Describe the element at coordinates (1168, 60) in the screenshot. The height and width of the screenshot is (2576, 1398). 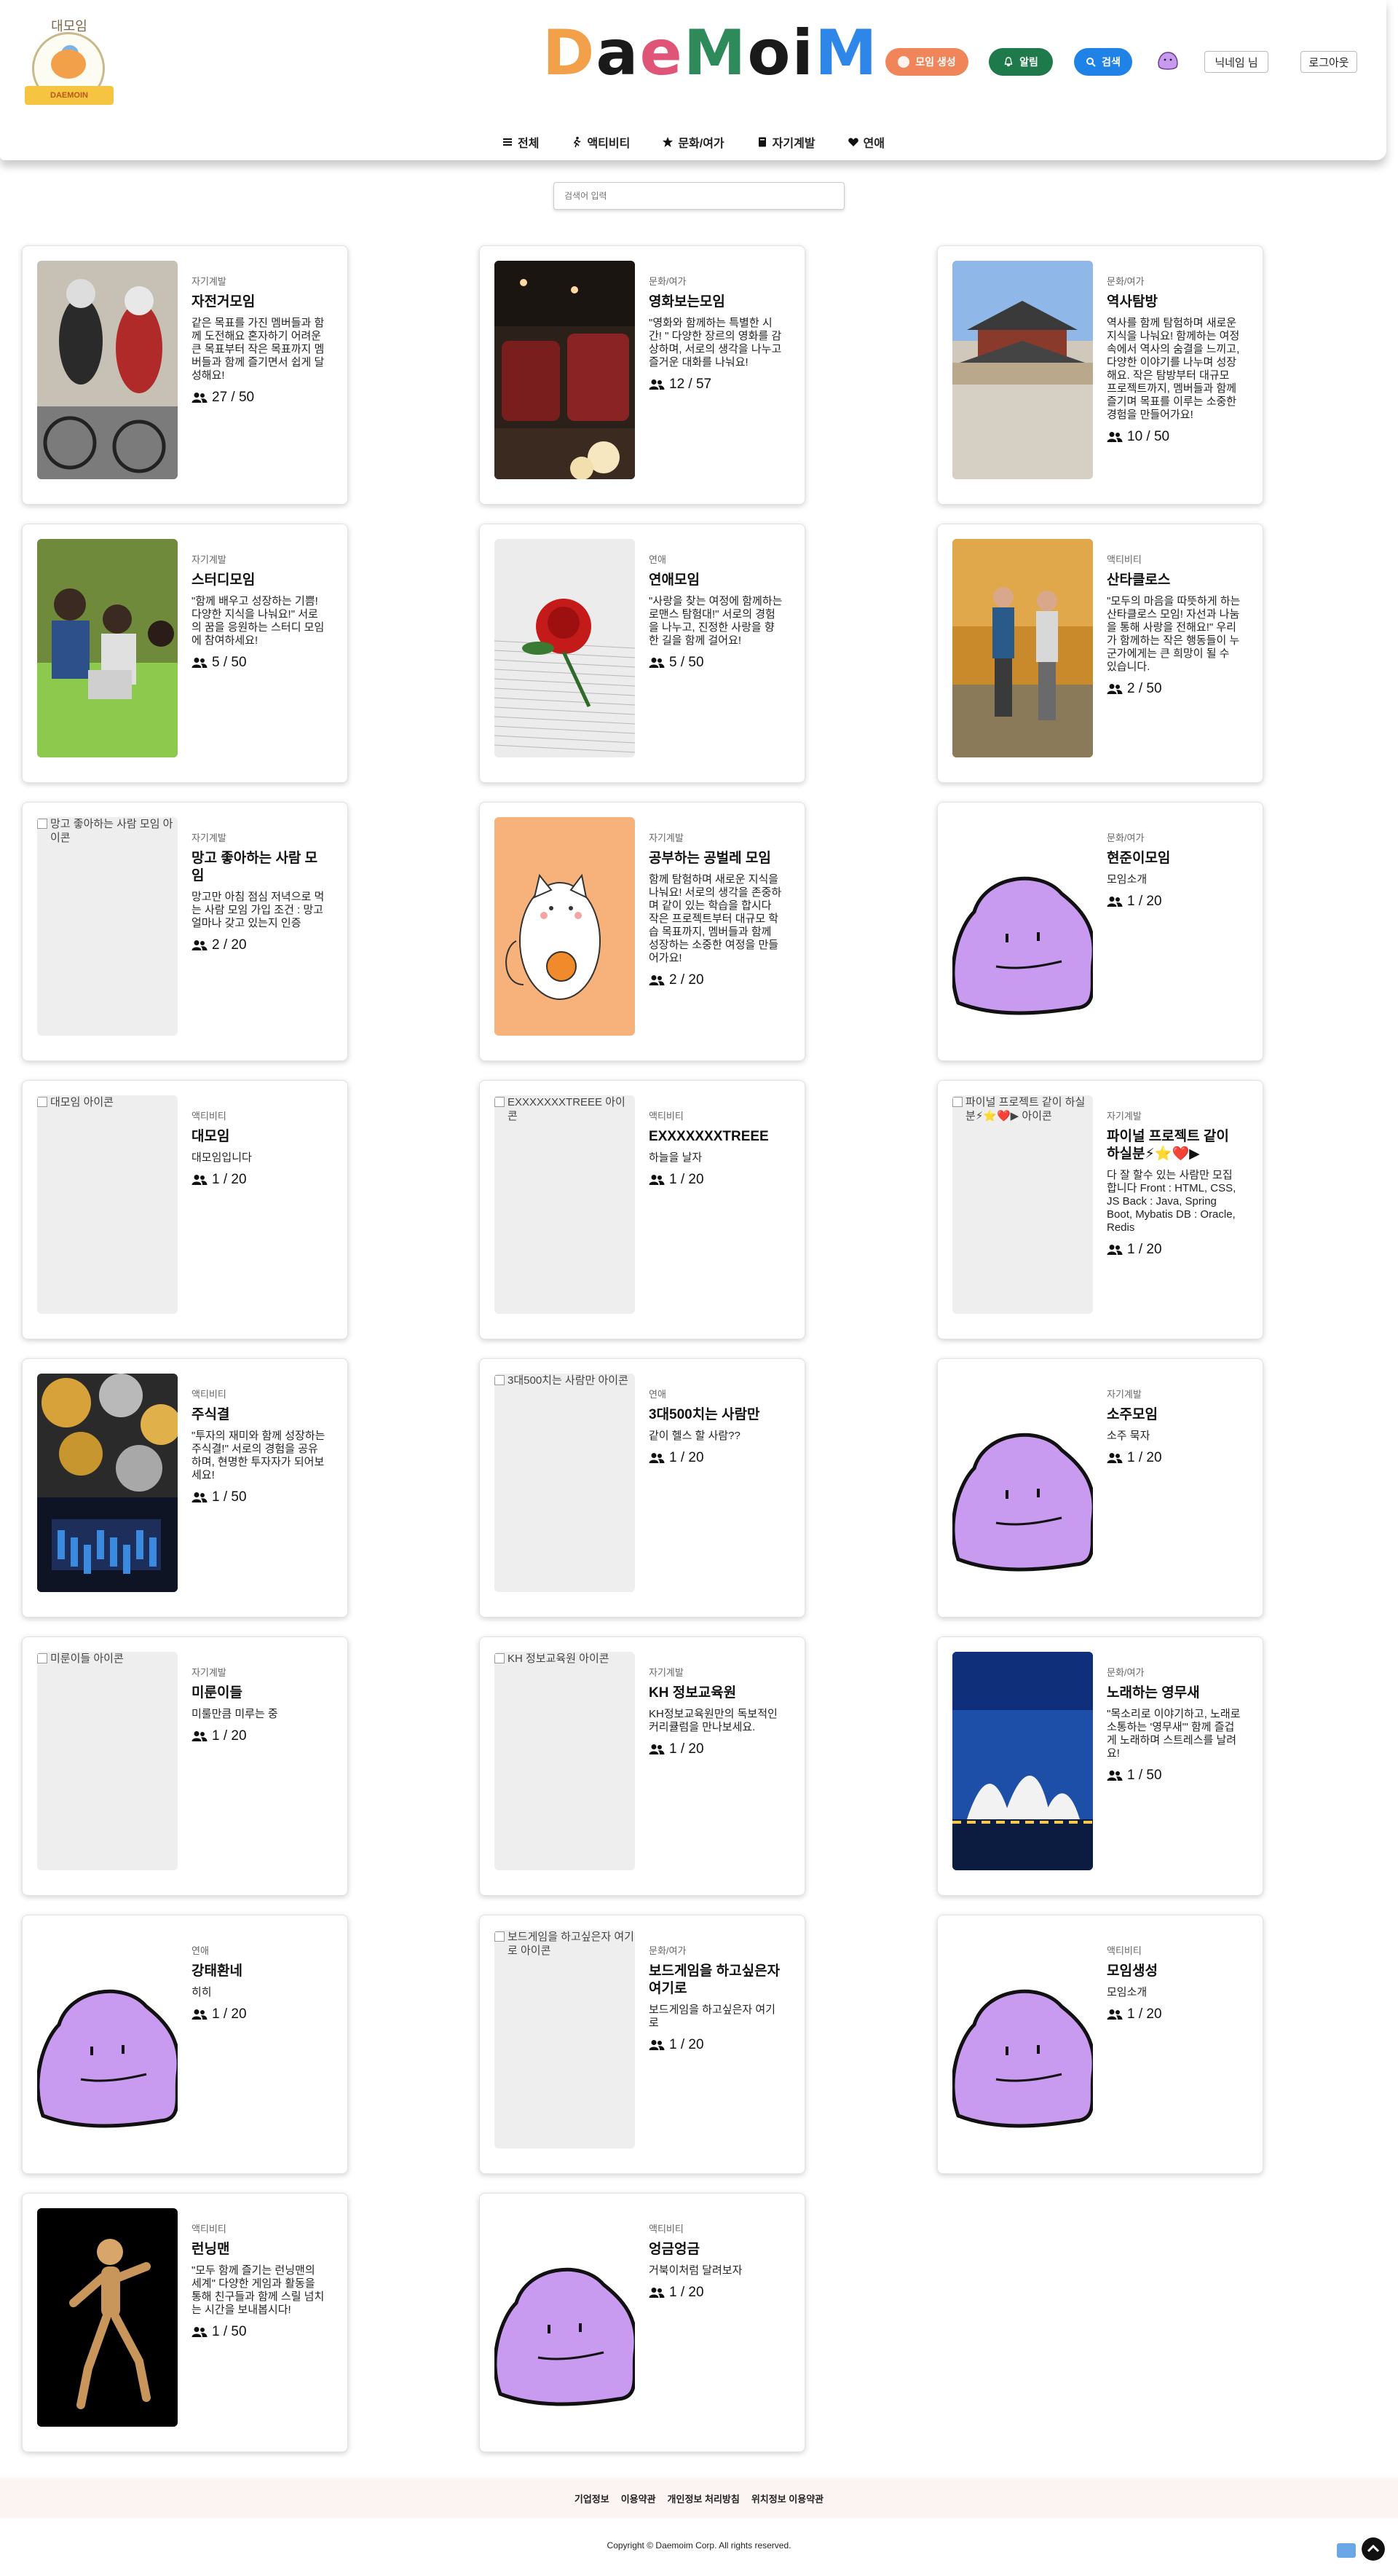
I see `profile-avatar` at that location.